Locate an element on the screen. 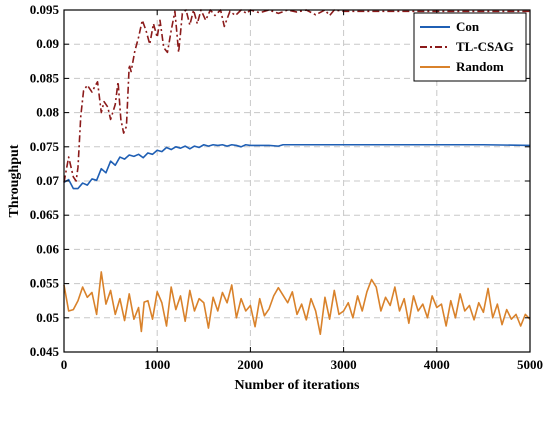  x-tick-label: 3000 is located at coordinates (344, 364).